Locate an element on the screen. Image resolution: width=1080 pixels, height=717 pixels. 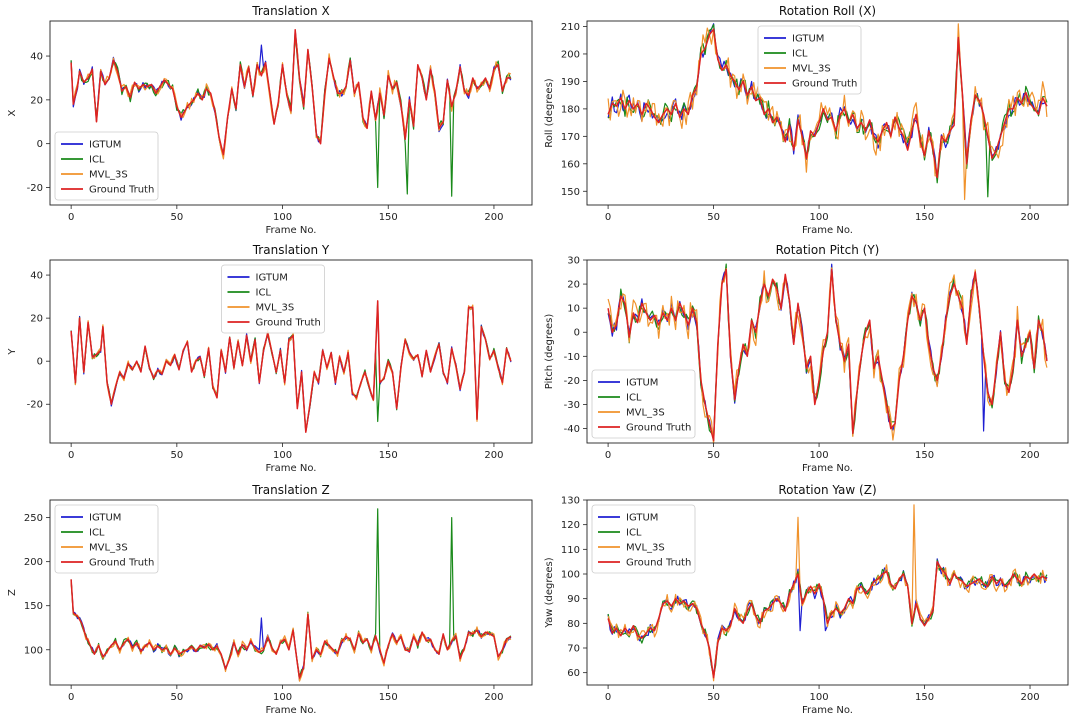
y-tick-label: 90 is located at coordinates (573, 599).